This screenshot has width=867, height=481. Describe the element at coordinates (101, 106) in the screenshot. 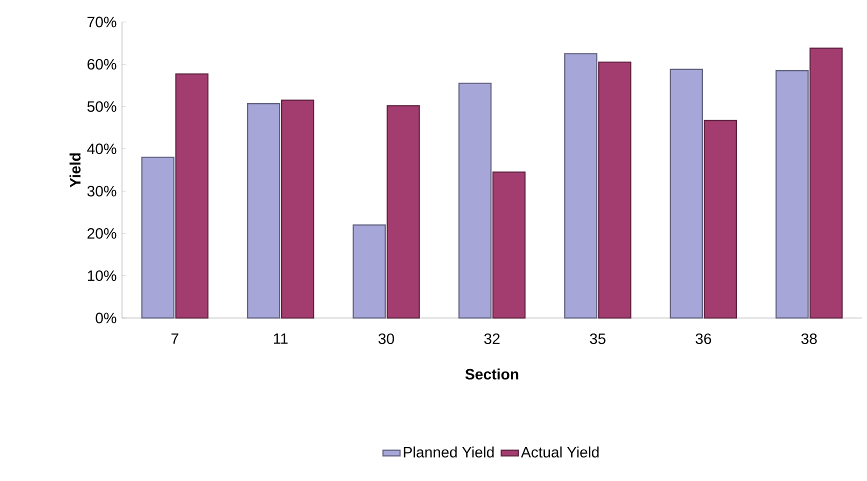

I see `y-tick-label: 50%` at that location.